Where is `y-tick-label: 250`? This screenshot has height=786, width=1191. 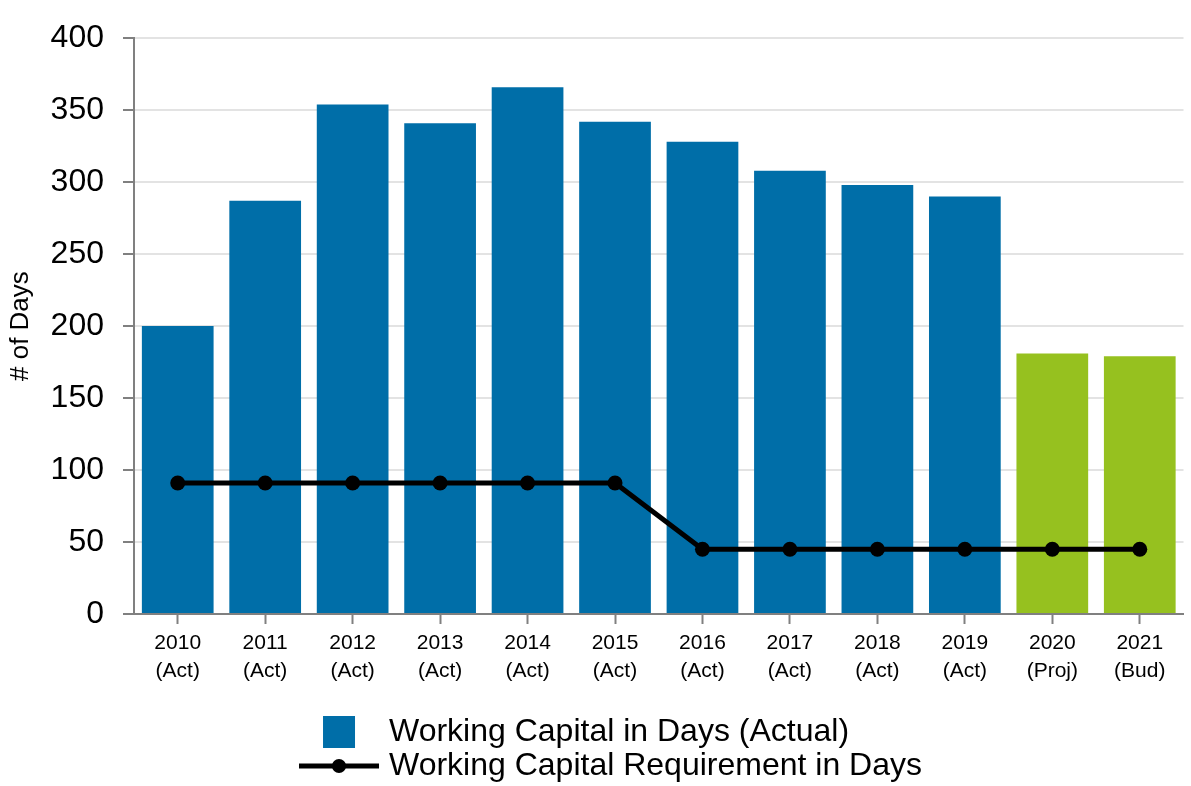
y-tick-label: 250 is located at coordinates (77, 251).